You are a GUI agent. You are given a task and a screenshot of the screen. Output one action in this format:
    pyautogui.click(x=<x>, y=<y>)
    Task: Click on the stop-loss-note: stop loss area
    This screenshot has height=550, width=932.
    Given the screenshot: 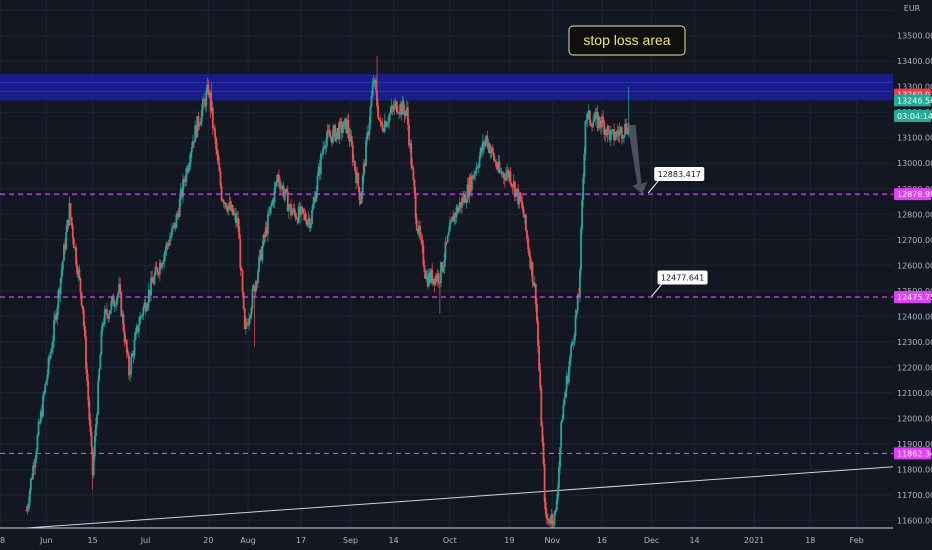 What is the action you would take?
    pyautogui.click(x=627, y=40)
    